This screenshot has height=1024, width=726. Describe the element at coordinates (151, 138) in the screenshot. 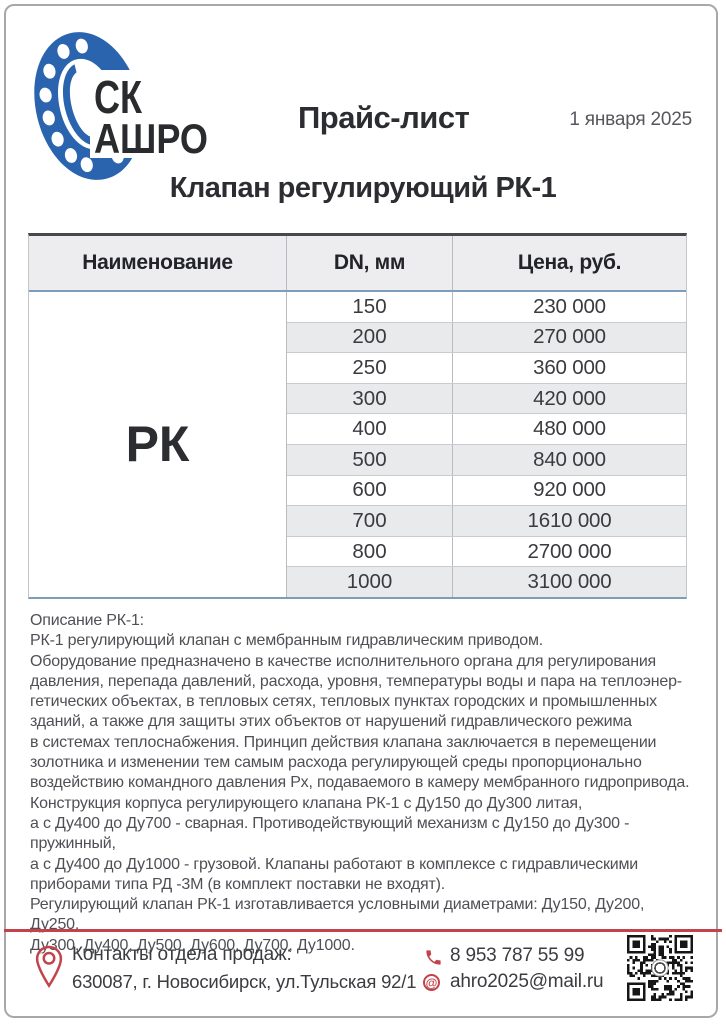

I see `brand-text-line2: АШРО` at that location.